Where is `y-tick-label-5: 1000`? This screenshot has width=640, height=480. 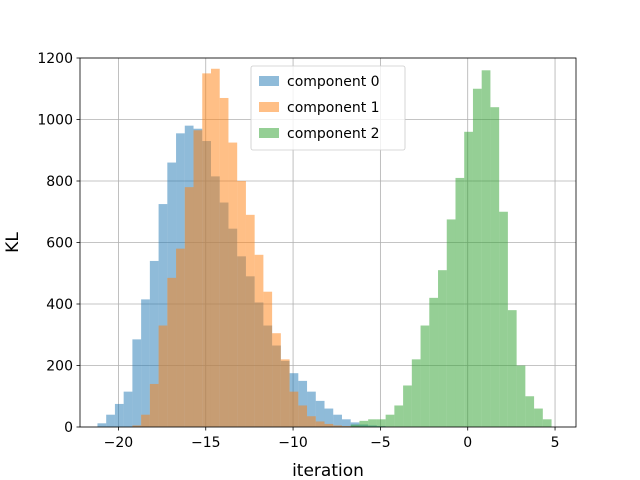
y-tick-label-5: 1000 is located at coordinates (55, 121).